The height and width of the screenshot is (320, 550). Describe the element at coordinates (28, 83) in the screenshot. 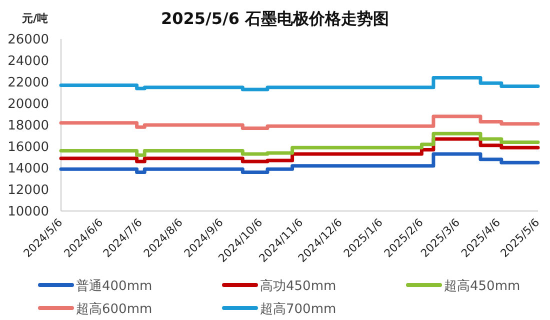

I see `y-tick-label: 22000` at that location.